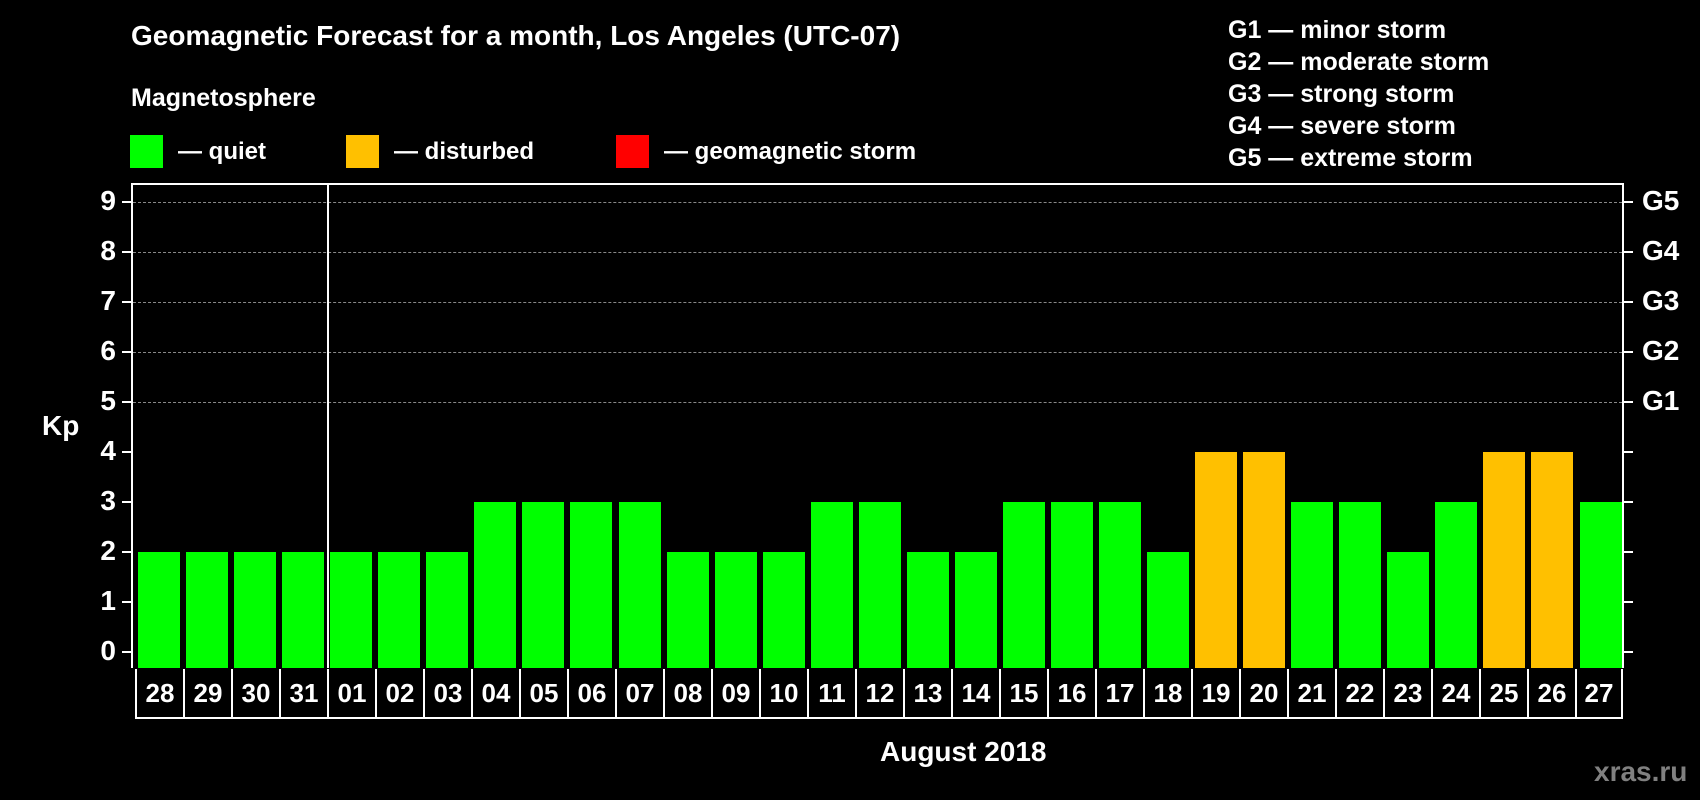 The width and height of the screenshot is (1700, 800). What do you see at coordinates (1342, 126) in the screenshot?
I see `storm-scale-g4: G4 — severe storm` at bounding box center [1342, 126].